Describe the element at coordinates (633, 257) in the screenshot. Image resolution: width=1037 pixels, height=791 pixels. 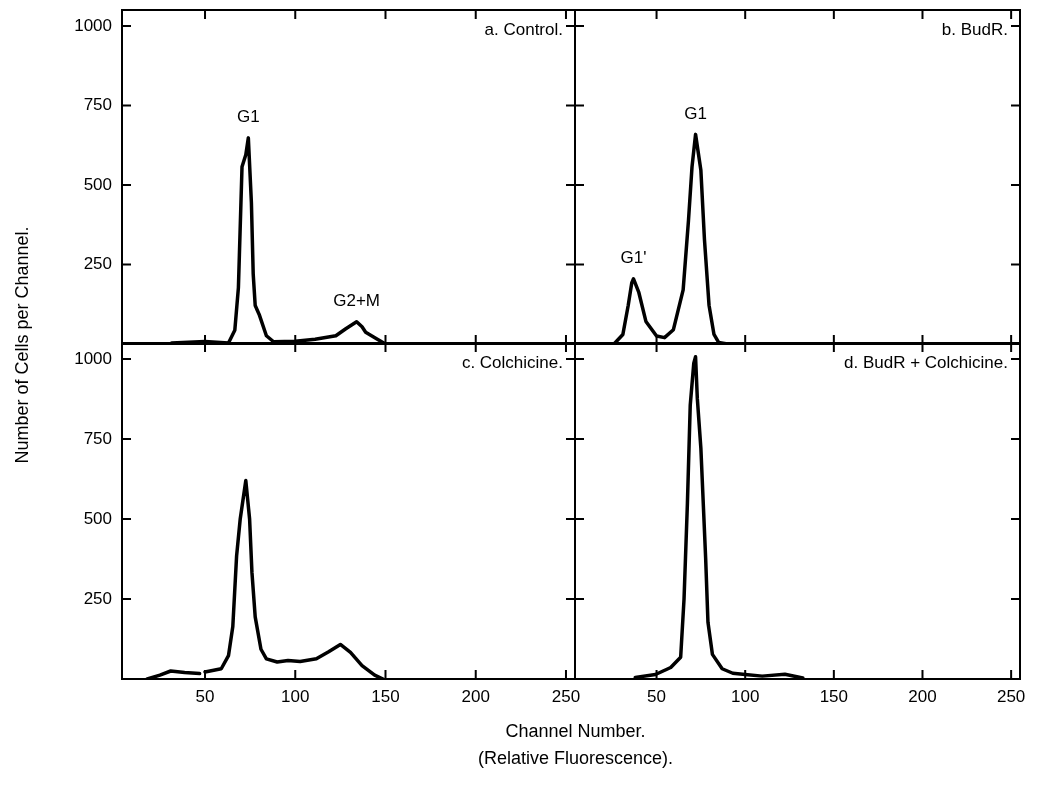
I see `annotation: G1'` at that location.